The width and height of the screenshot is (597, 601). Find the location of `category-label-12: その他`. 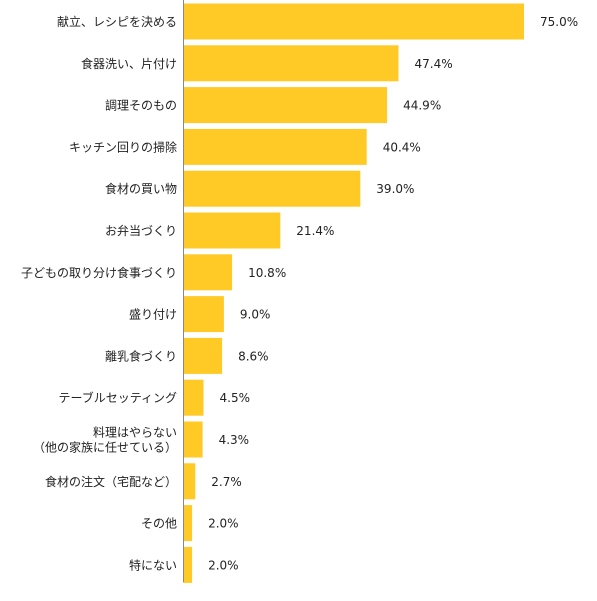

category-label-12: その他 is located at coordinates (159, 524).